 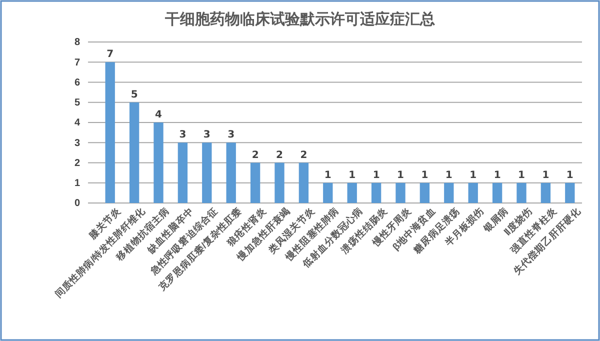 What do you see at coordinates (77, 42) in the screenshot?
I see `y-tick-label: 8` at bounding box center [77, 42].